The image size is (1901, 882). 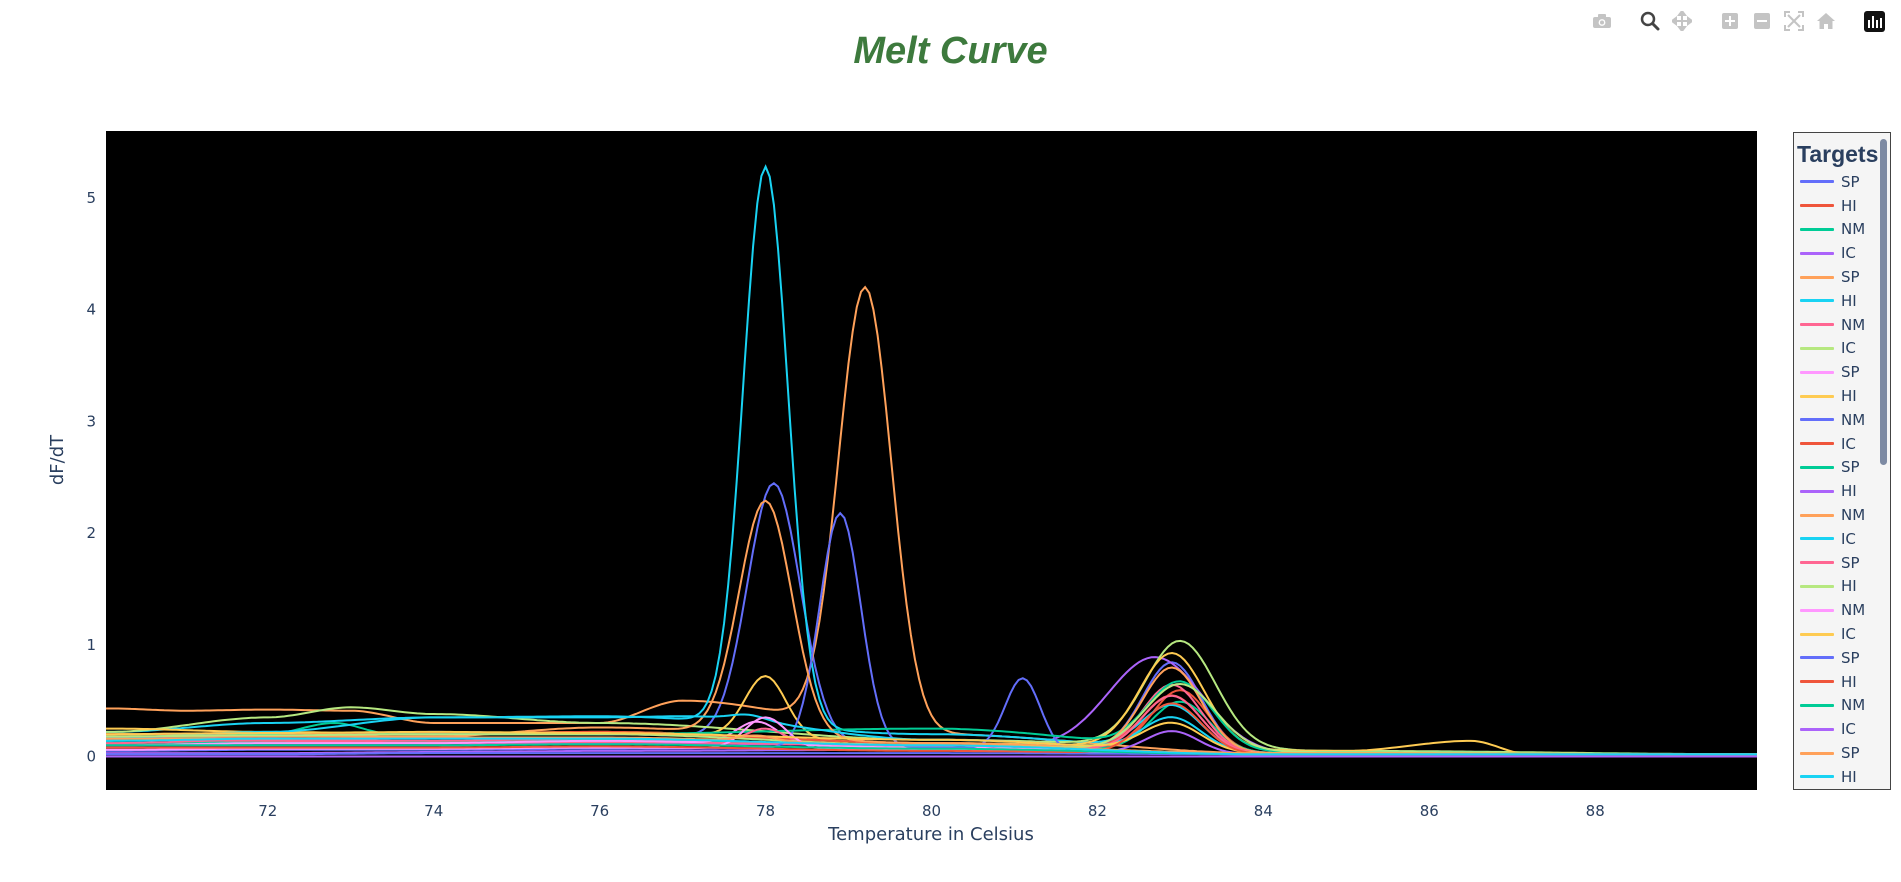 I want to click on legend-item-4-ic: IC, so click(x=1842, y=253).